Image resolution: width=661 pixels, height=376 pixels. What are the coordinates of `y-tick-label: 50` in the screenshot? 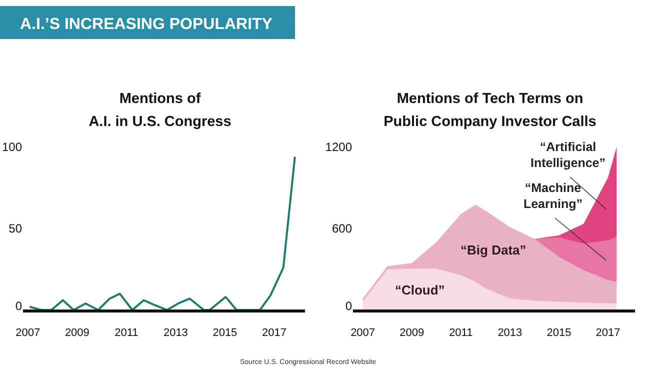 It's located at (15, 229).